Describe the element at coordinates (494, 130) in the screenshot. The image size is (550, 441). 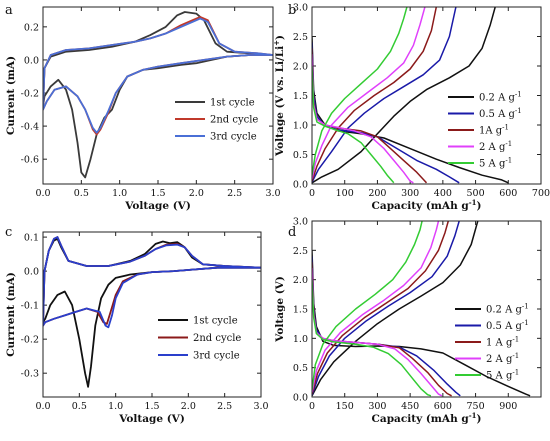
I see `panel-b-series-3-legend-label: 1A g-1` at that location.